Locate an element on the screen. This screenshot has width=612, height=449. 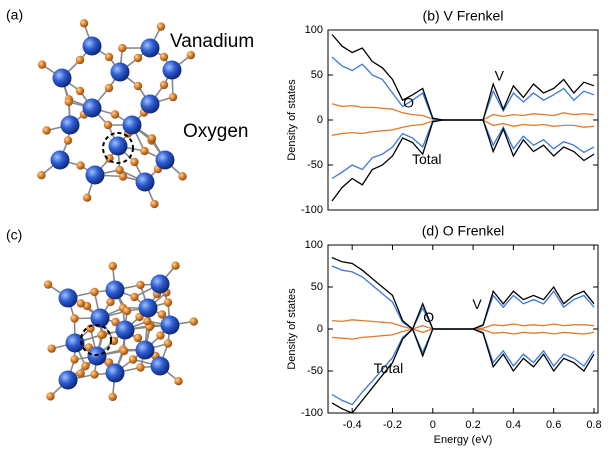
structure-c is located at coordinates (120, 331).